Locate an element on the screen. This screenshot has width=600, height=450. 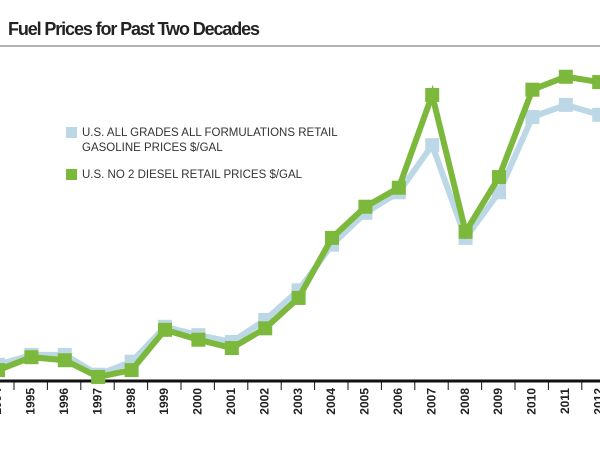
x-tick-label: 2000 is located at coordinates (198, 401).